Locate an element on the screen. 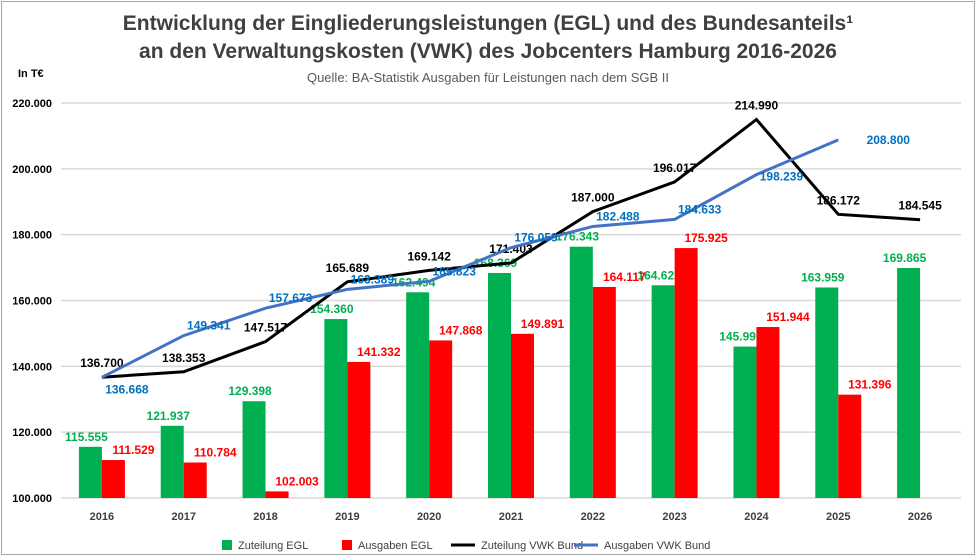 The height and width of the screenshot is (556, 976). data-label: 165.823 is located at coordinates (454, 271).